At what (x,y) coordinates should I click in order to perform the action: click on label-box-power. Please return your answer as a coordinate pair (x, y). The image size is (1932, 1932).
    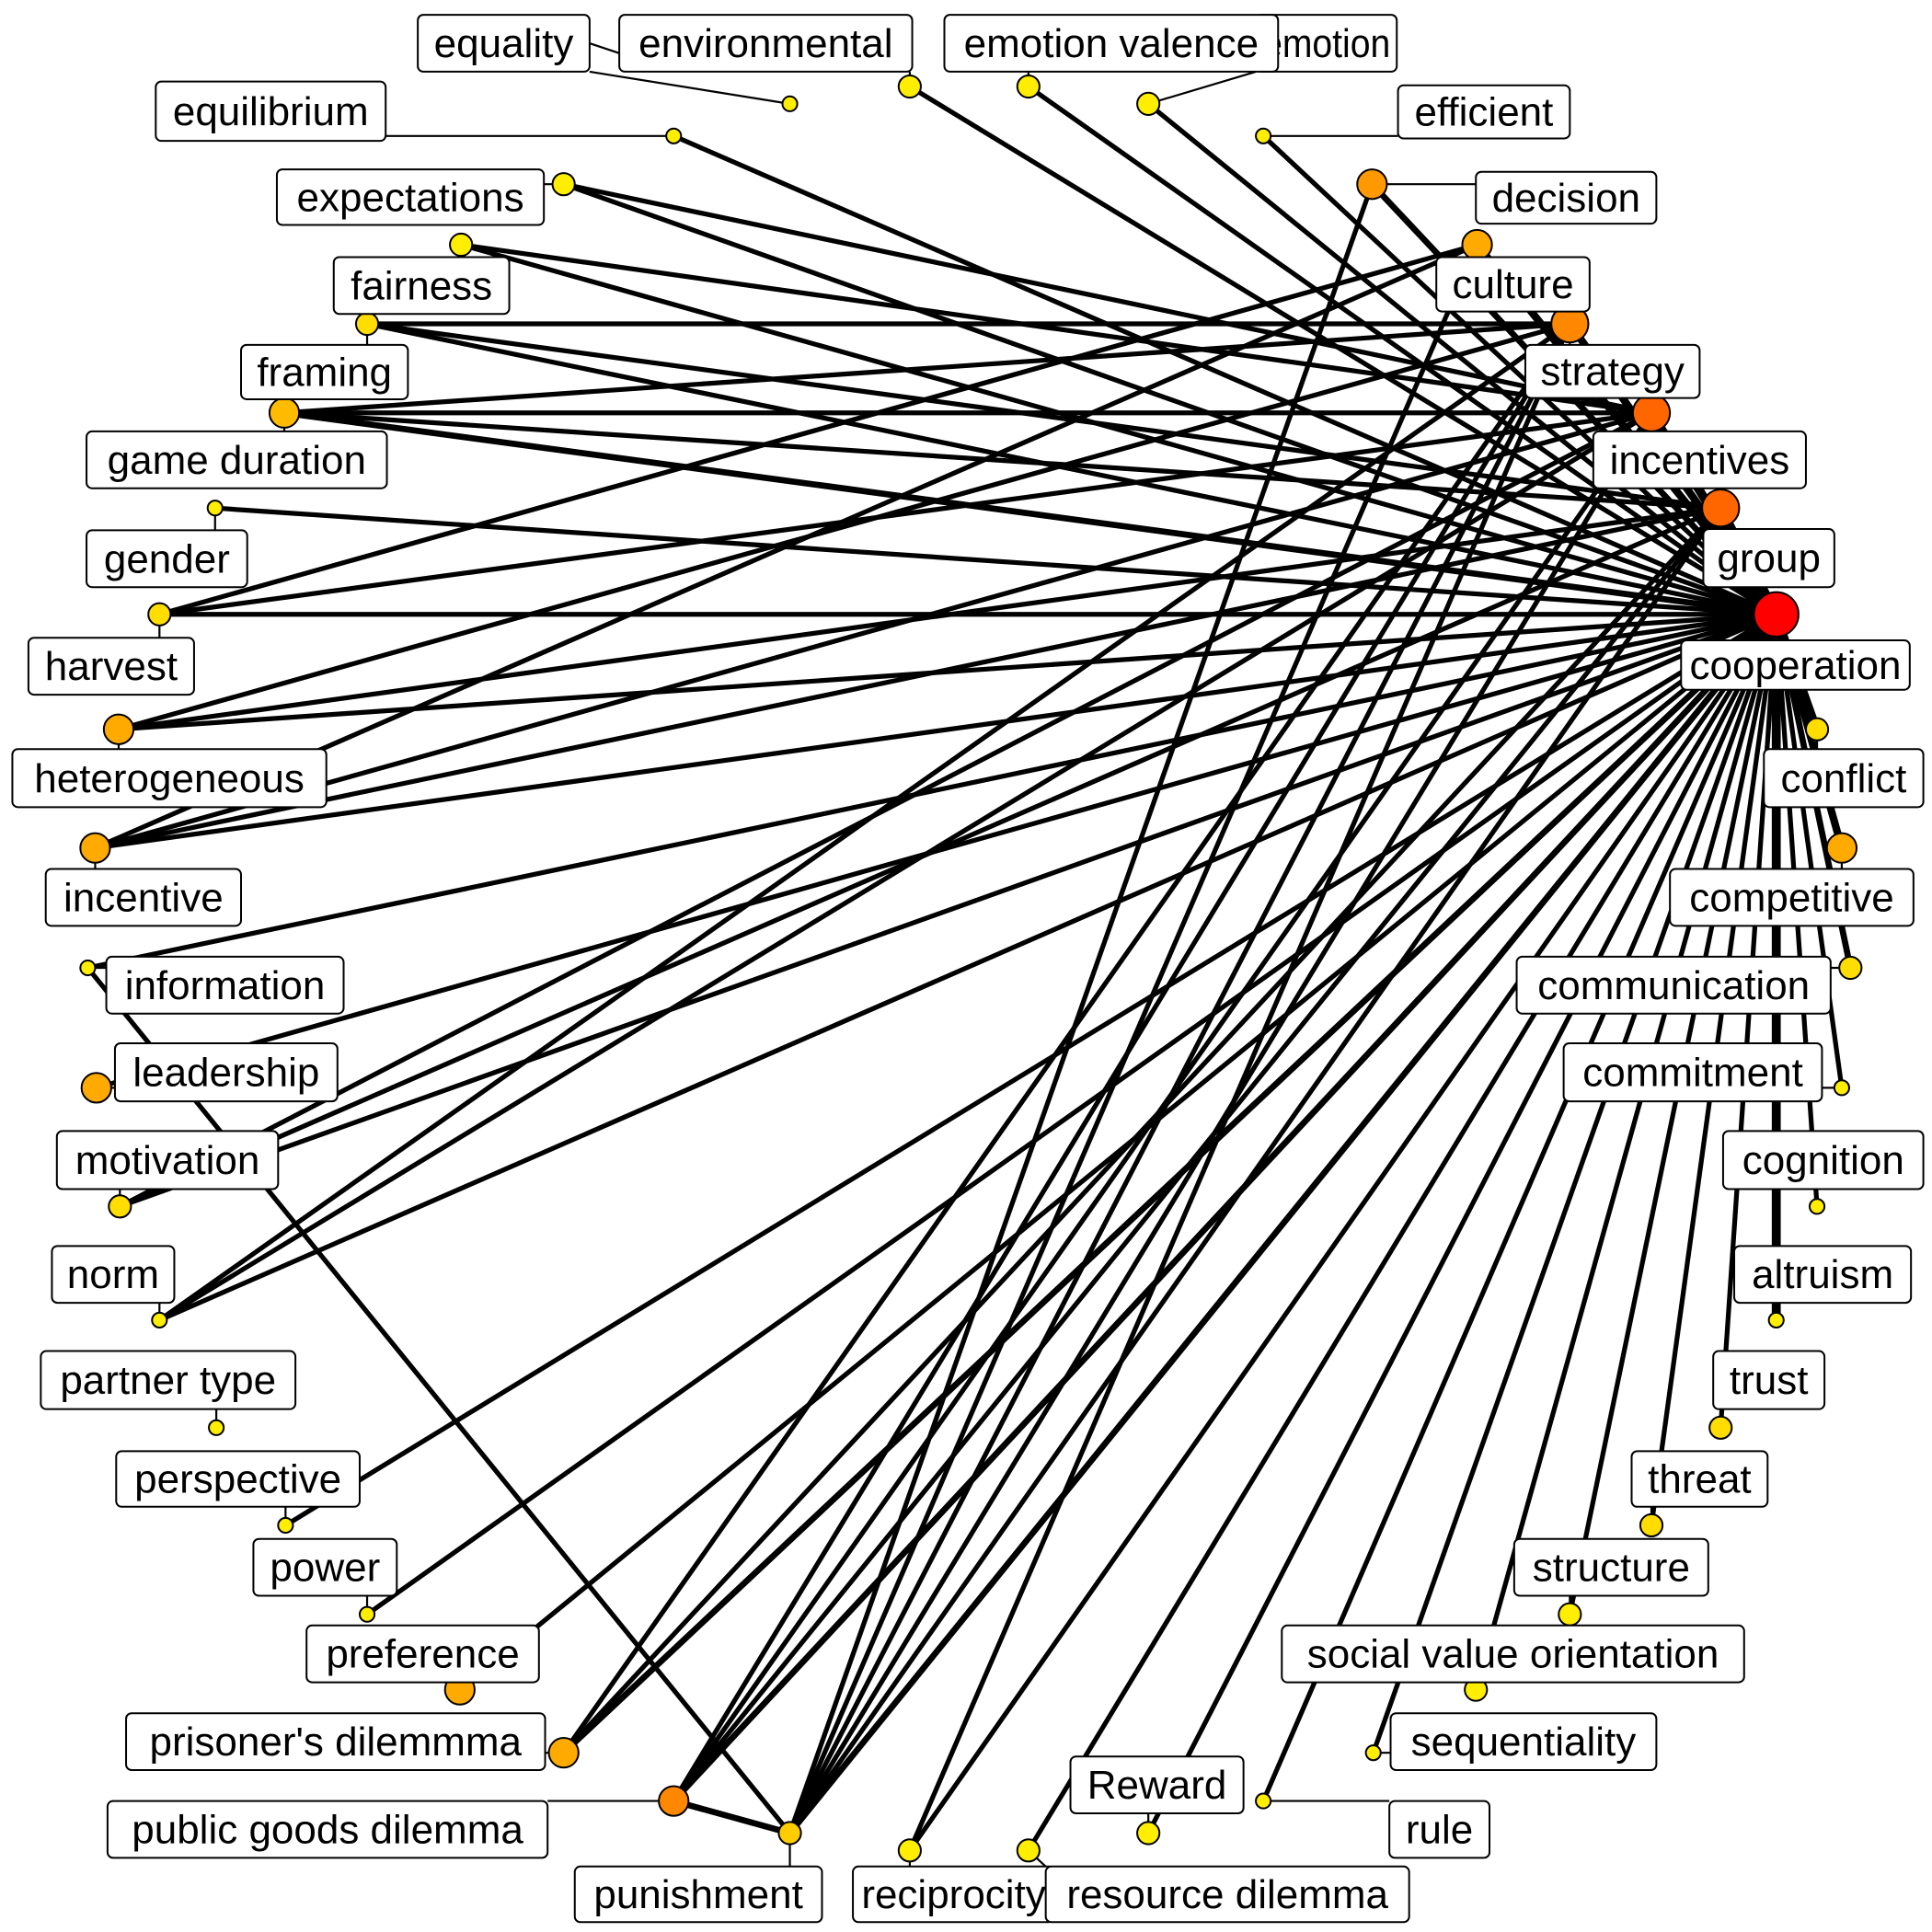
    Looking at the image, I should click on (325, 1567).